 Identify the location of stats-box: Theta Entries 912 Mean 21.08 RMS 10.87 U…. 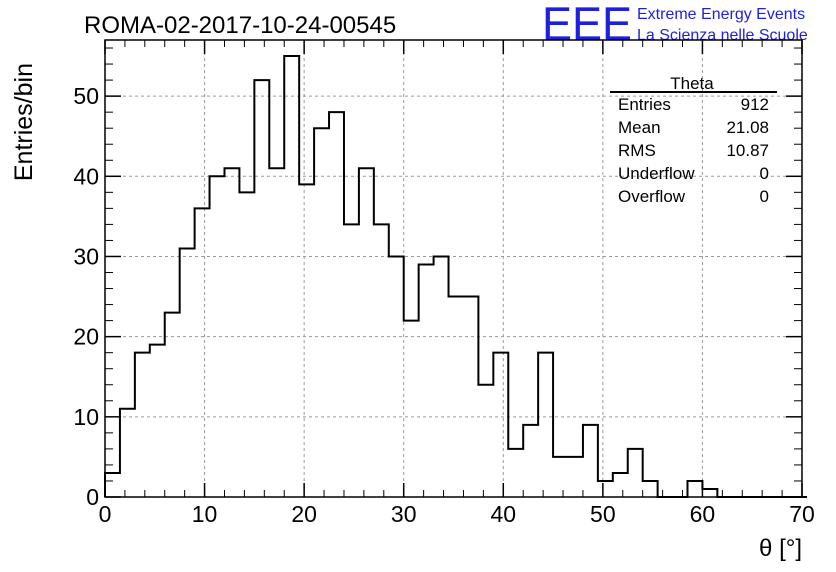
(693, 140).